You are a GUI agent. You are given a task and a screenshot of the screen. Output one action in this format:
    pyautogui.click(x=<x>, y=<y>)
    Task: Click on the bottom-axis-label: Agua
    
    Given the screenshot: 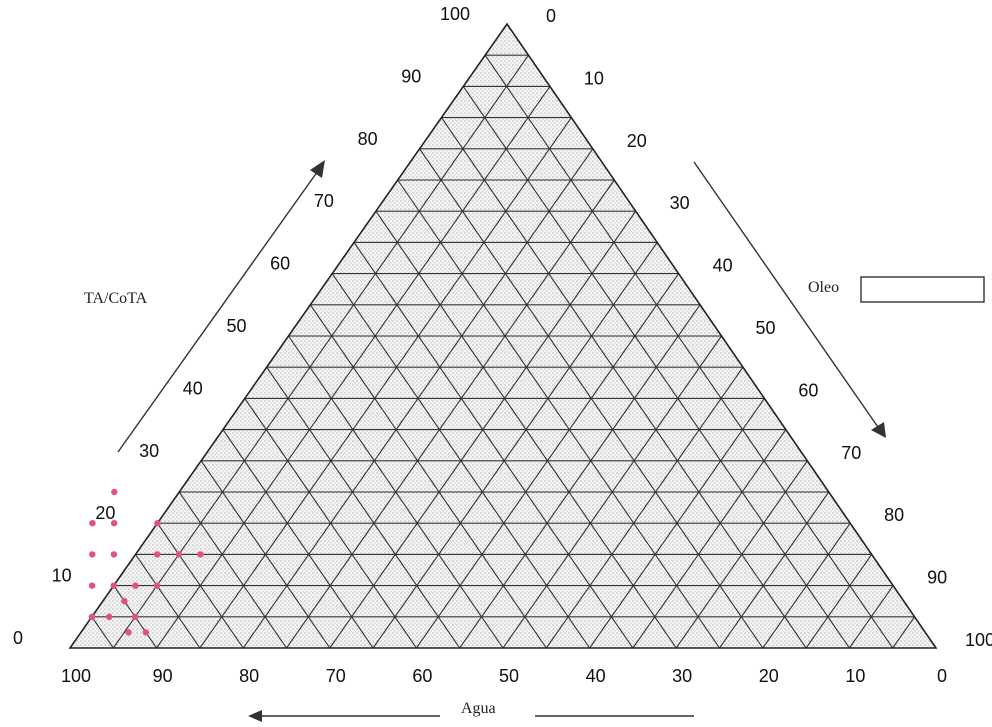 What is the action you would take?
    pyautogui.click(x=478, y=708)
    